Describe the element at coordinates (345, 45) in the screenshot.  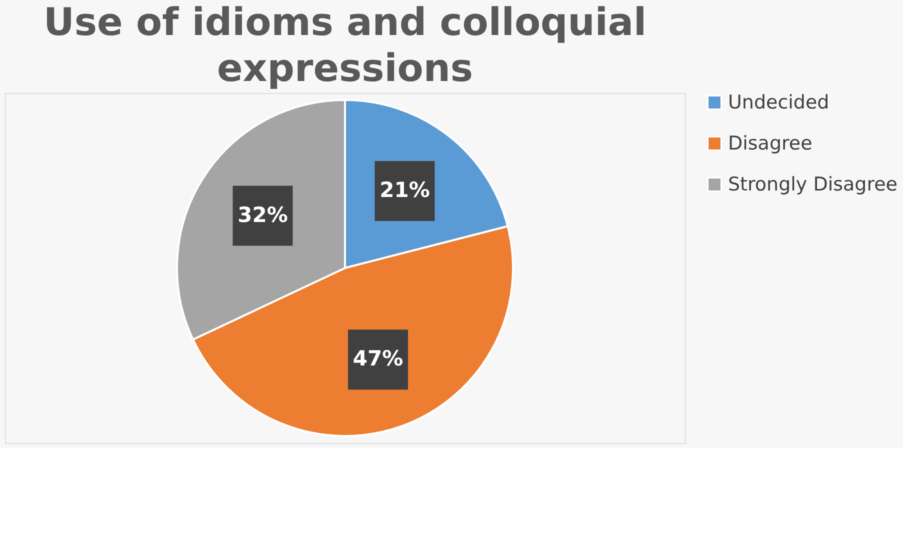
I see `chart-title: Use of idioms and colloquial expressions` at that location.